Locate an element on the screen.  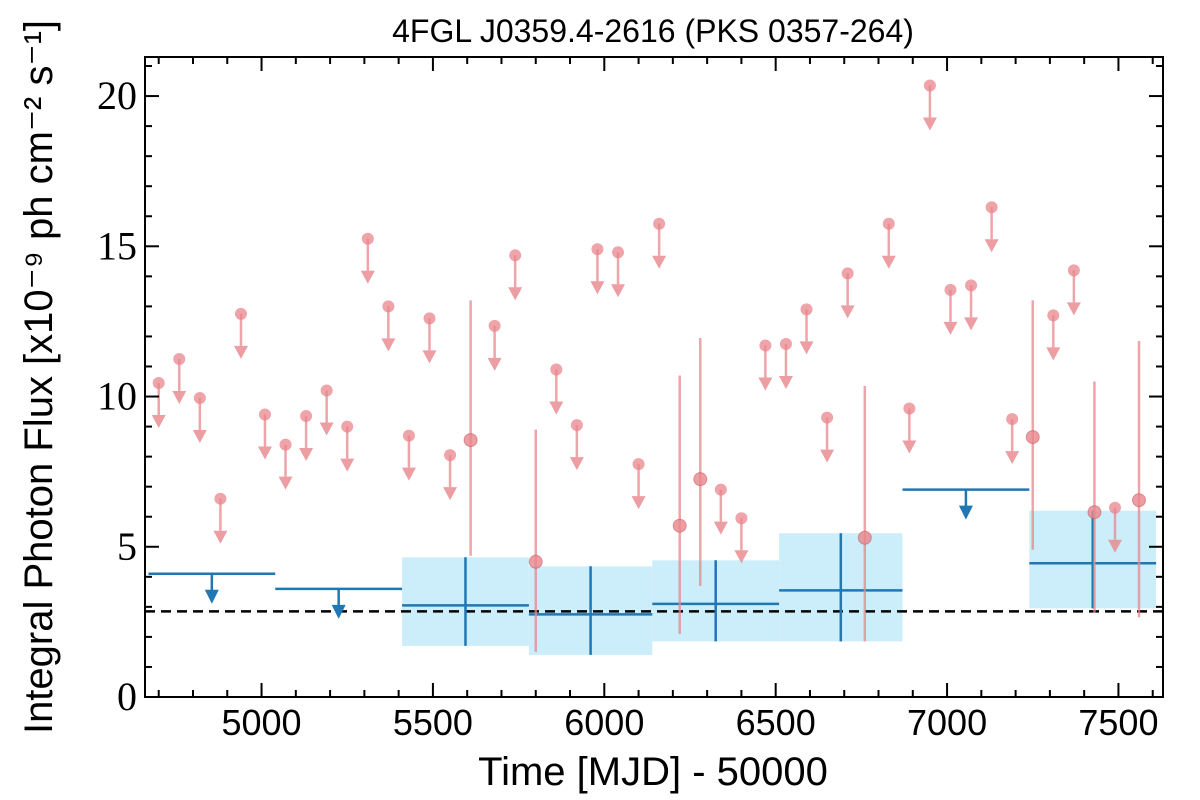
y-axis-label: Integral Photon Flux [x10⁻⁹ ph cm⁻² s⁻¹] is located at coordinates (39, 377).